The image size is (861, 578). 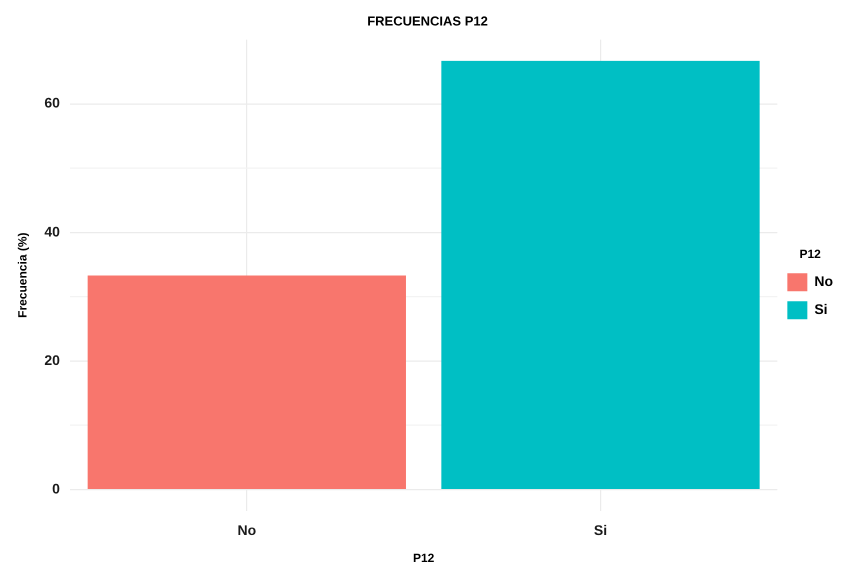 I want to click on legend-title: P12, so click(x=810, y=254).